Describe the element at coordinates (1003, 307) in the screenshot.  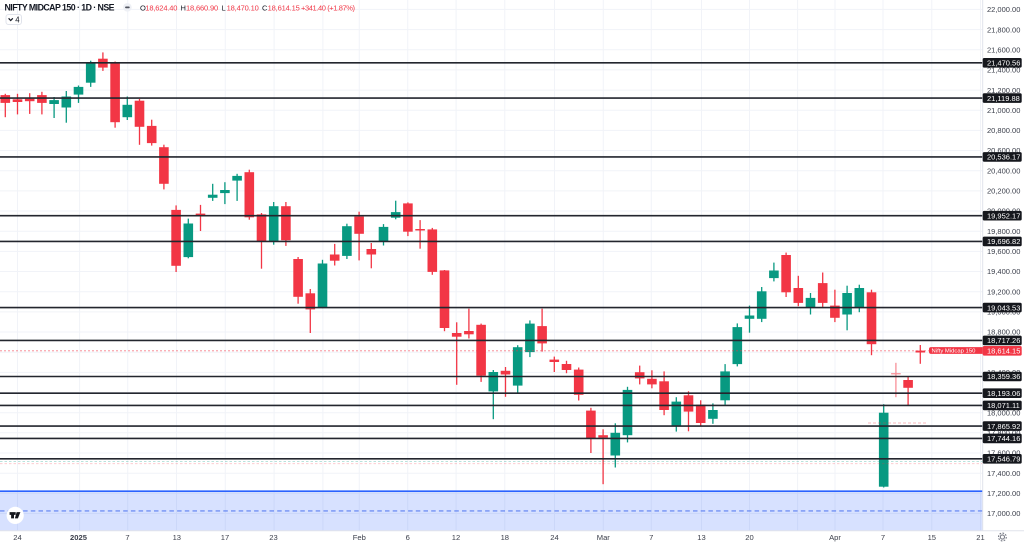
I see `svg-text: 19,043.53` at that location.